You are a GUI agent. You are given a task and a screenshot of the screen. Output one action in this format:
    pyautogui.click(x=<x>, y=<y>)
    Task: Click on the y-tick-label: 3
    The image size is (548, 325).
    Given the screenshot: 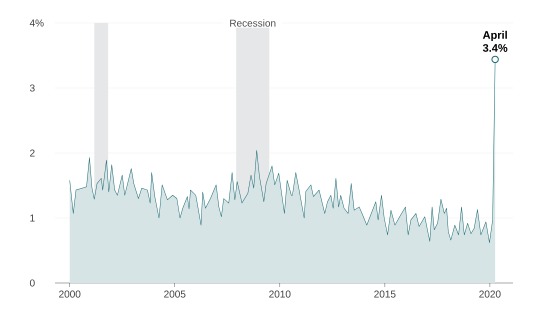 What is the action you would take?
    pyautogui.click(x=32, y=88)
    